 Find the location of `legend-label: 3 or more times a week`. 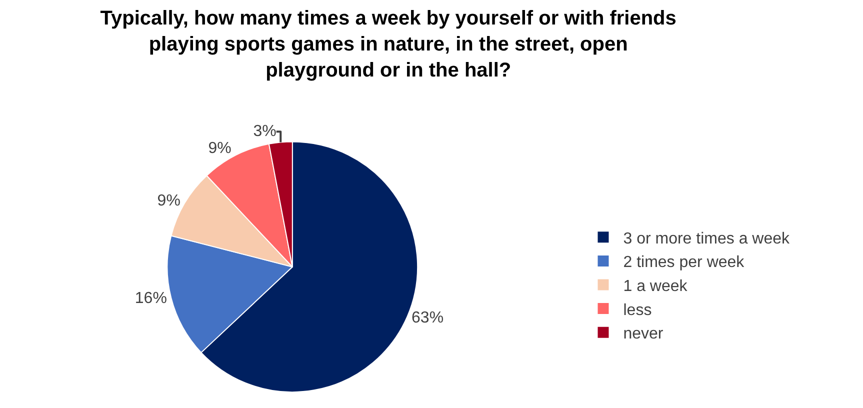

legend-label: 3 or more times a week is located at coordinates (707, 239).